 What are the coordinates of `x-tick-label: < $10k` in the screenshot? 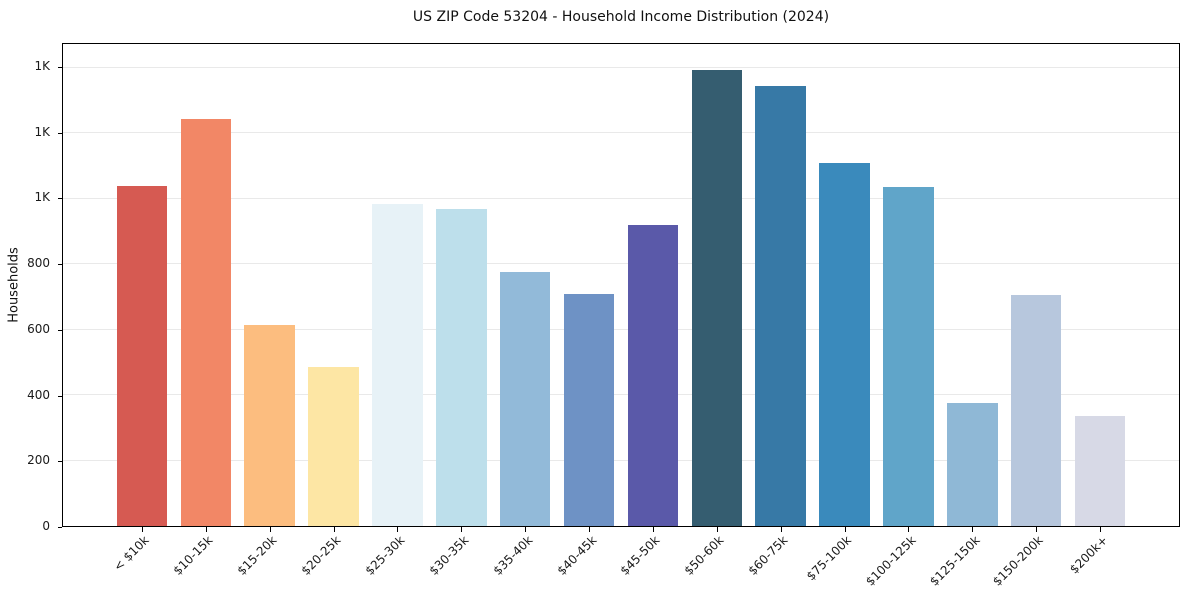 It's located at (131, 553).